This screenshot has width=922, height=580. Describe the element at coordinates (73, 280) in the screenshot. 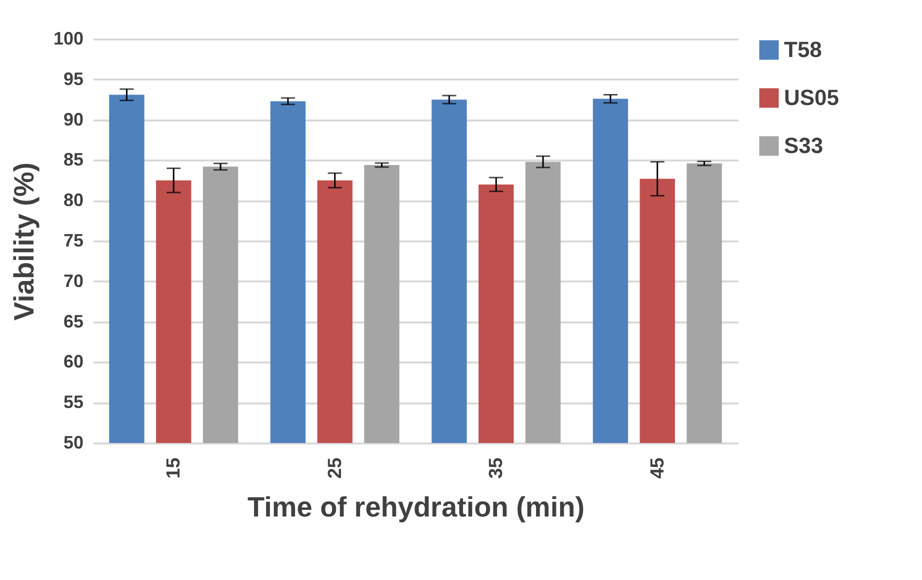

I see `y-tick-label: 70` at that location.